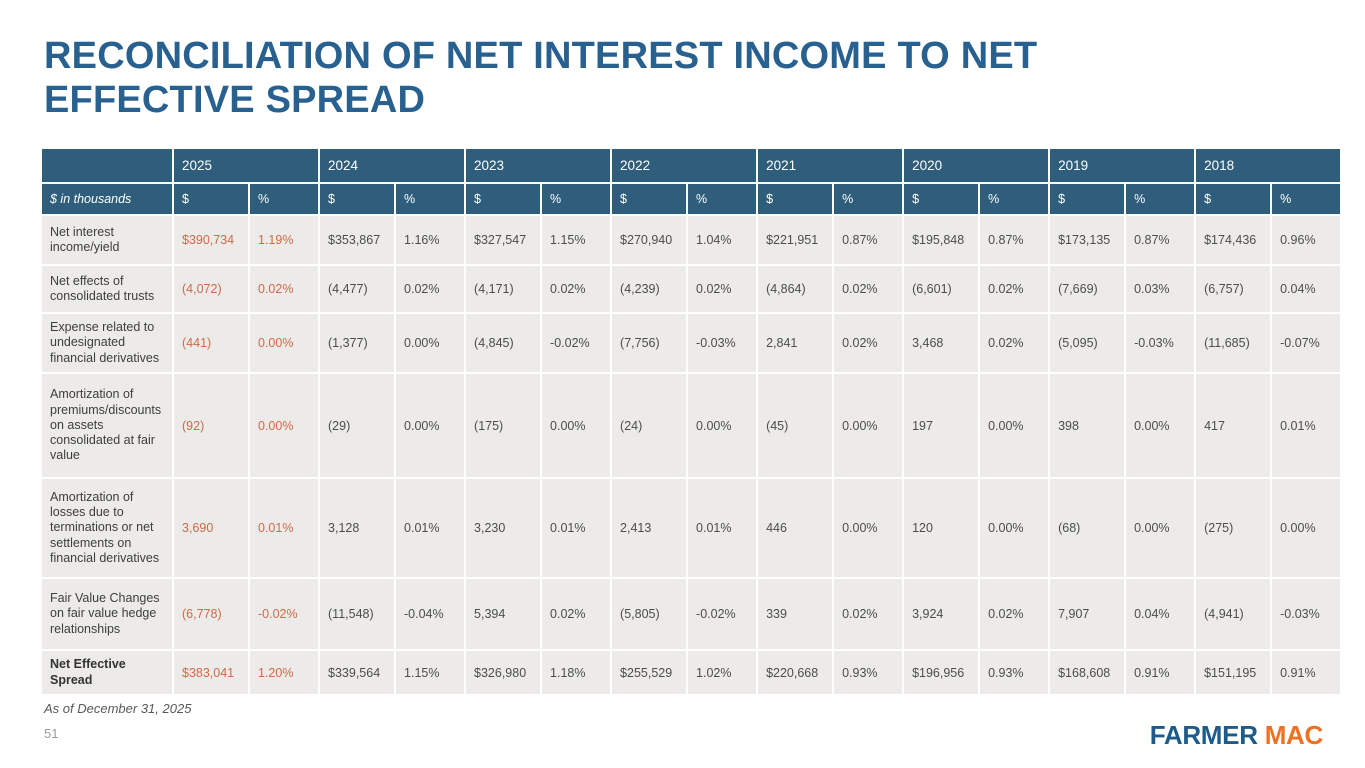  What do you see at coordinates (868, 199) in the screenshot?
I see `percent-subheader-2021: %` at bounding box center [868, 199].